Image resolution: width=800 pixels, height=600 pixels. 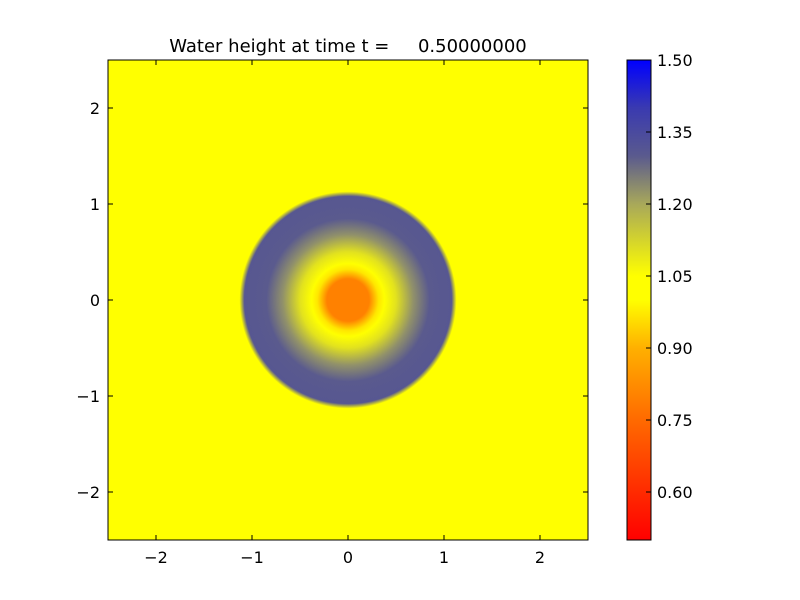 I want to click on x-tick-label: 1, so click(x=444, y=557).